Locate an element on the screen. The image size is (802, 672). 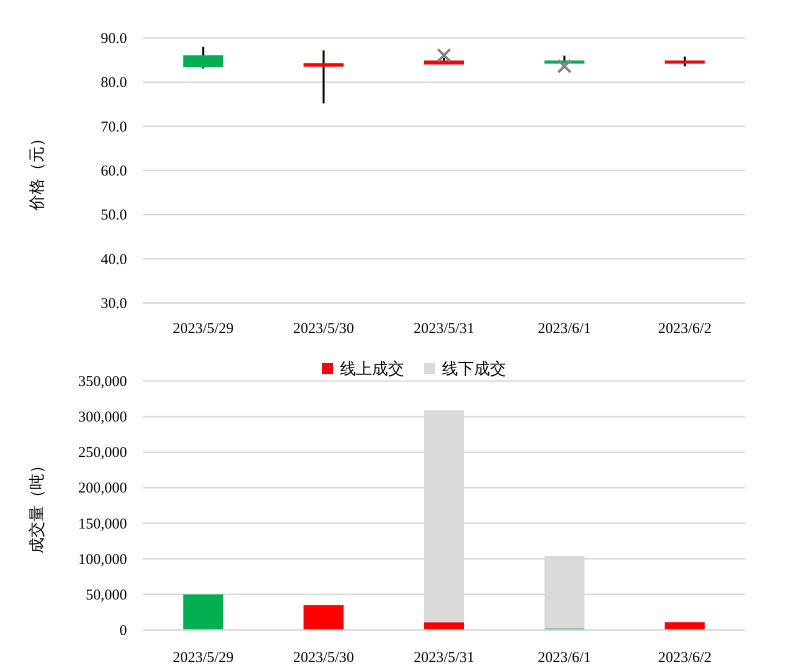
y-tick-label: 50.0 is located at coordinates (113, 216).